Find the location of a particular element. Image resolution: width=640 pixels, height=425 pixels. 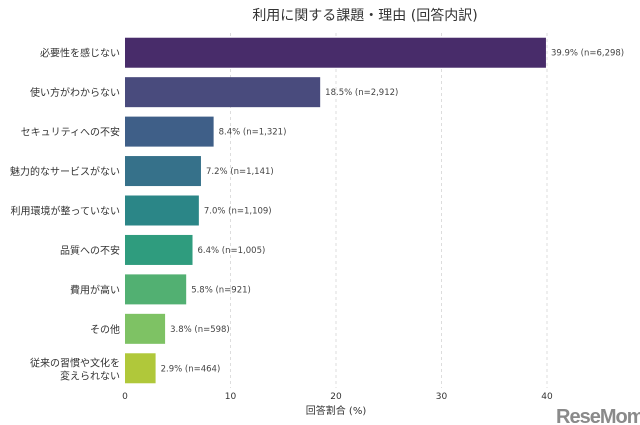

category-label: セキュリティへの不安 is located at coordinates (70, 132).